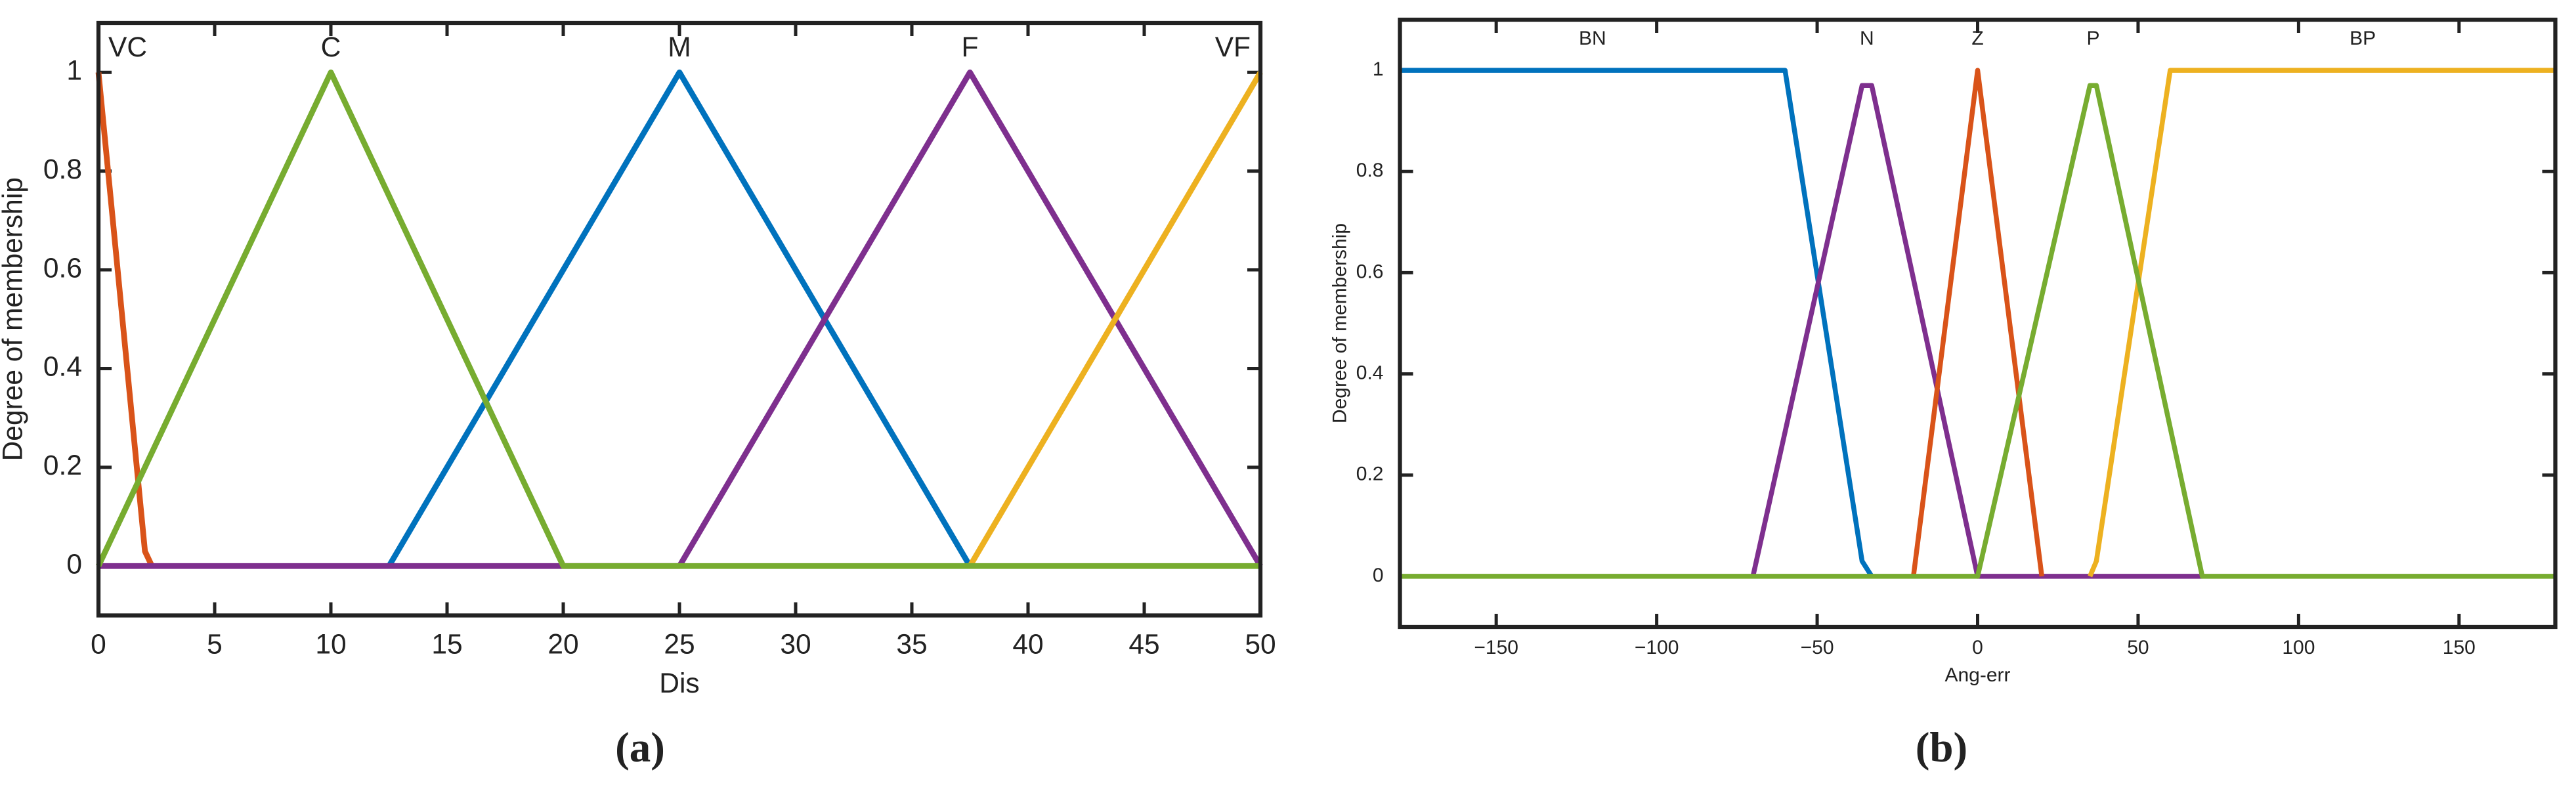 The width and height of the screenshot is (2576, 793). What do you see at coordinates (911, 644) in the screenshot?
I see `x-tick-label: 35` at bounding box center [911, 644].